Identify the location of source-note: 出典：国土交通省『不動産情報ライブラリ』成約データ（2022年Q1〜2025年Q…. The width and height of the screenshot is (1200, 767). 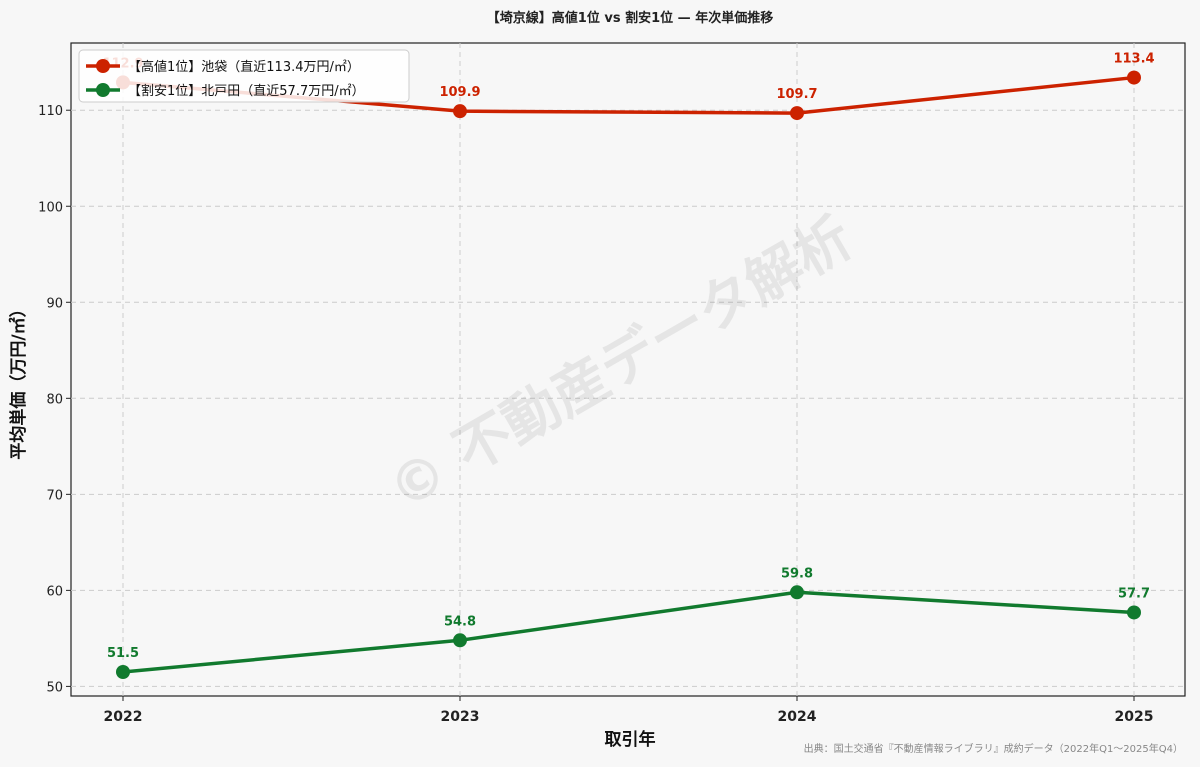
(993, 748).